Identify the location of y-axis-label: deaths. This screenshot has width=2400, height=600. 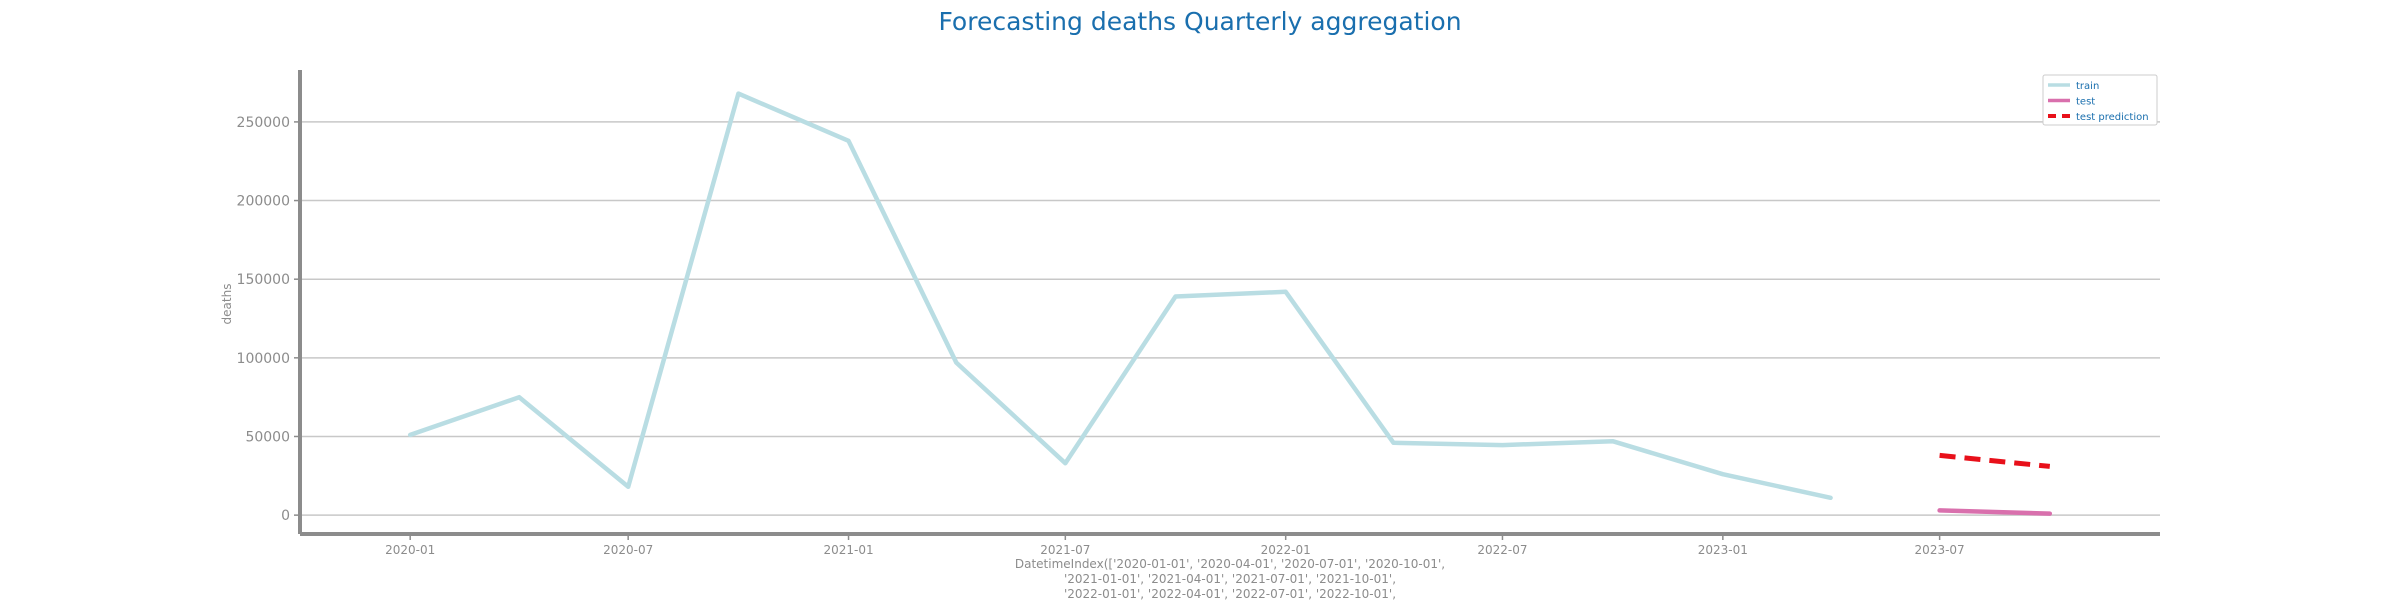
(227, 304).